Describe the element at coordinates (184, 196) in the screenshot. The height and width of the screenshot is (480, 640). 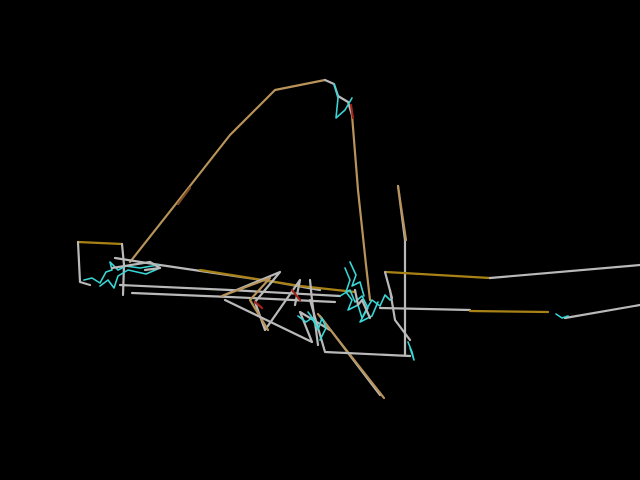
I see `trajectory-path-brown` at that location.